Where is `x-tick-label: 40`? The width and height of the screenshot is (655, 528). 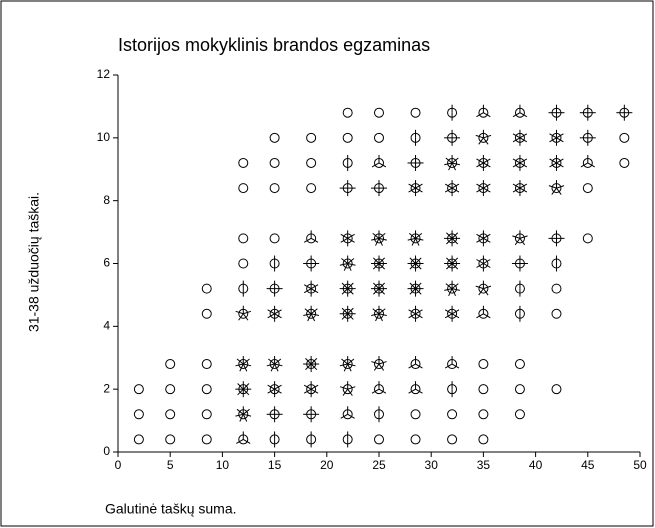 x-tick-label: 40 is located at coordinates (536, 465).